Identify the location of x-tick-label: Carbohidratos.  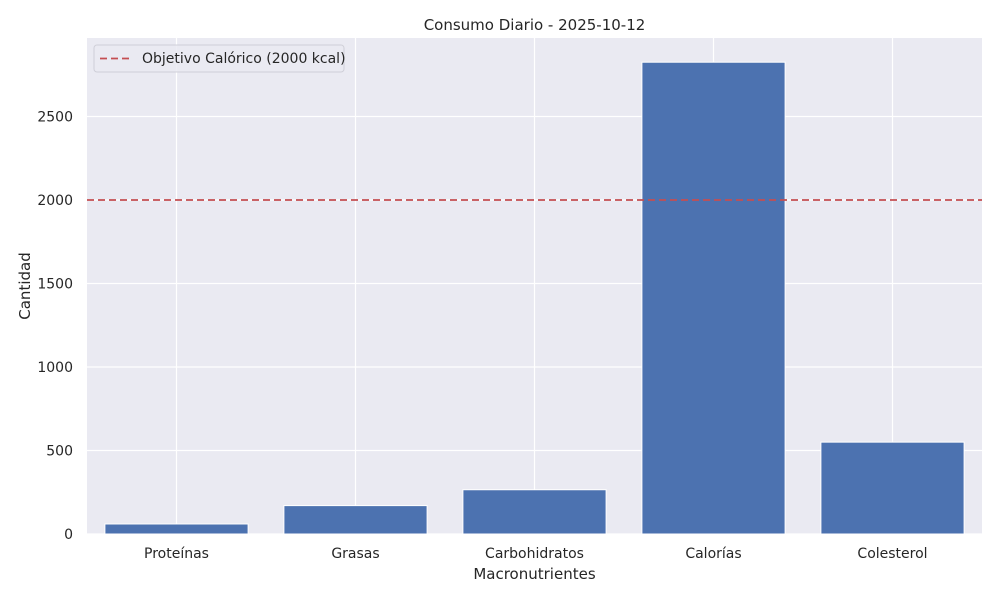
(534, 554).